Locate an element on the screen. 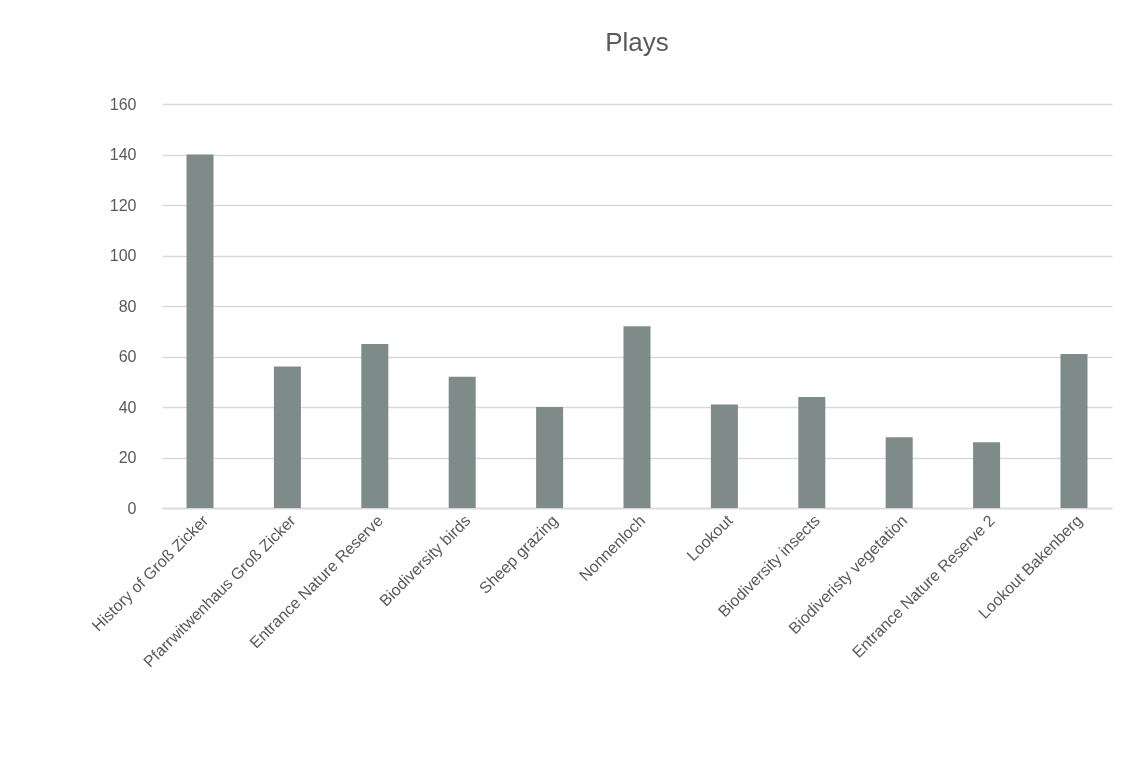  y-tick-label: 100 is located at coordinates (123, 255).